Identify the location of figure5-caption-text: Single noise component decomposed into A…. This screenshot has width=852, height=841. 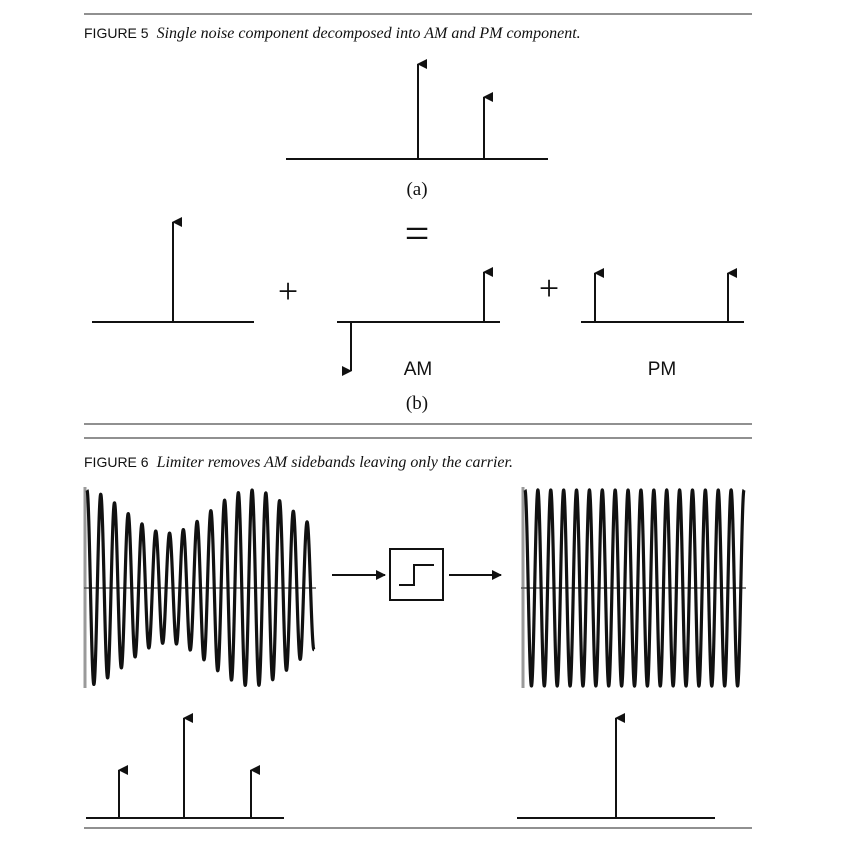
(369, 33).